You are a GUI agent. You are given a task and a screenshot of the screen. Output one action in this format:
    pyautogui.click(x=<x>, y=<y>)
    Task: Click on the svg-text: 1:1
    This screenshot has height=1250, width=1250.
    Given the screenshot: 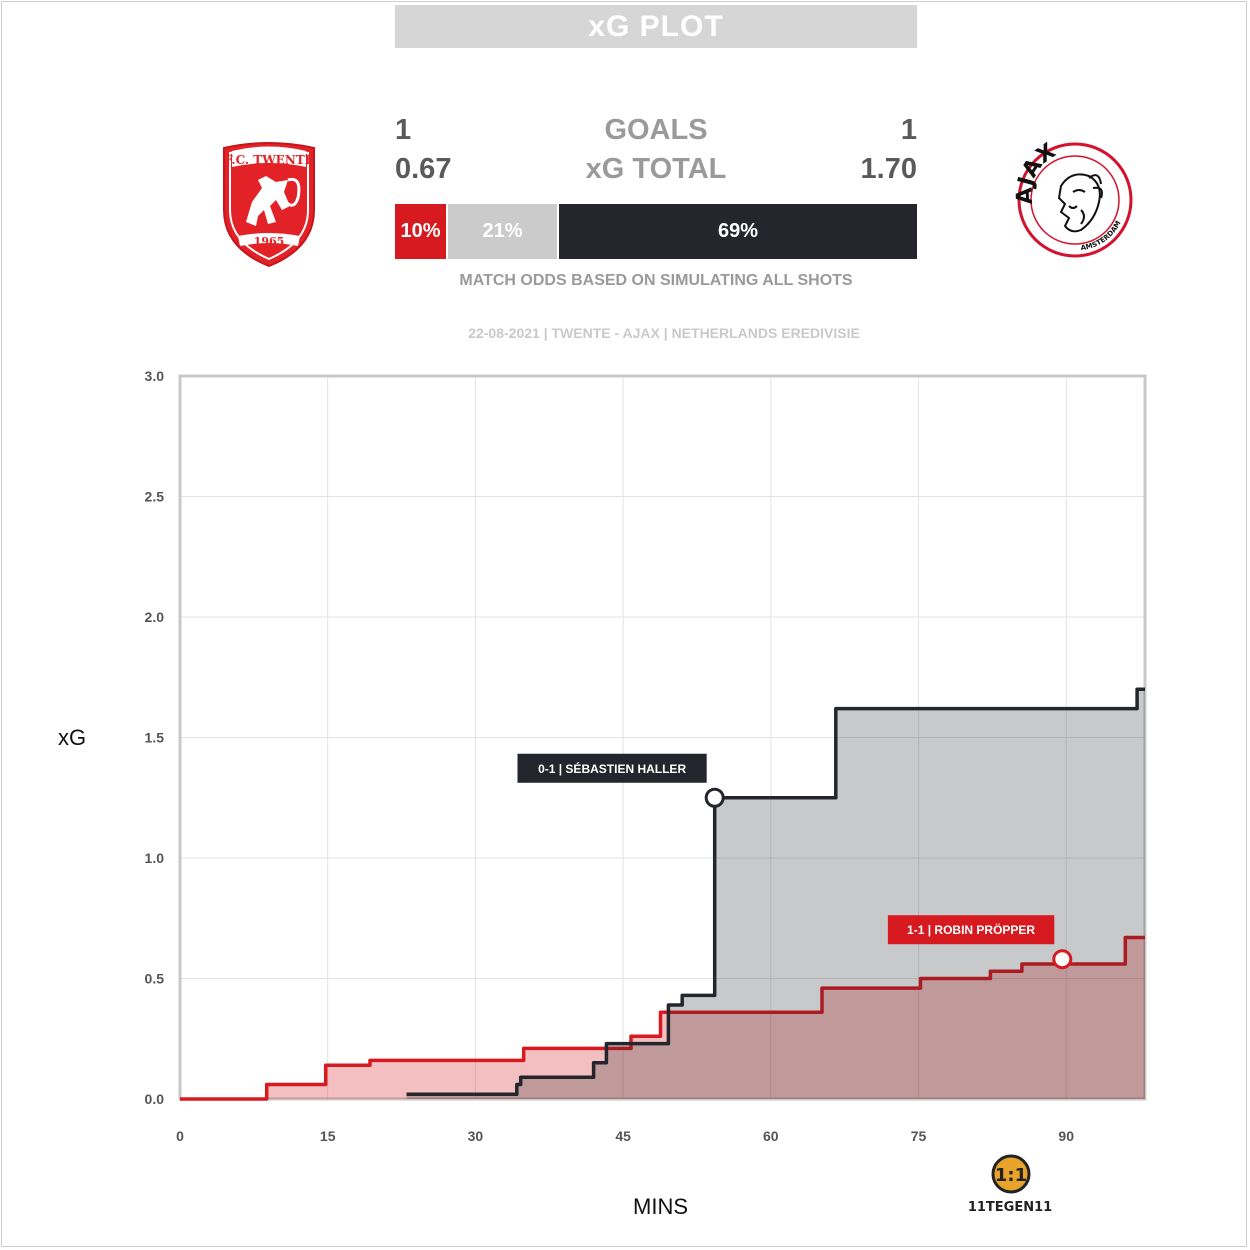 What is the action you would take?
    pyautogui.click(x=1011, y=1175)
    